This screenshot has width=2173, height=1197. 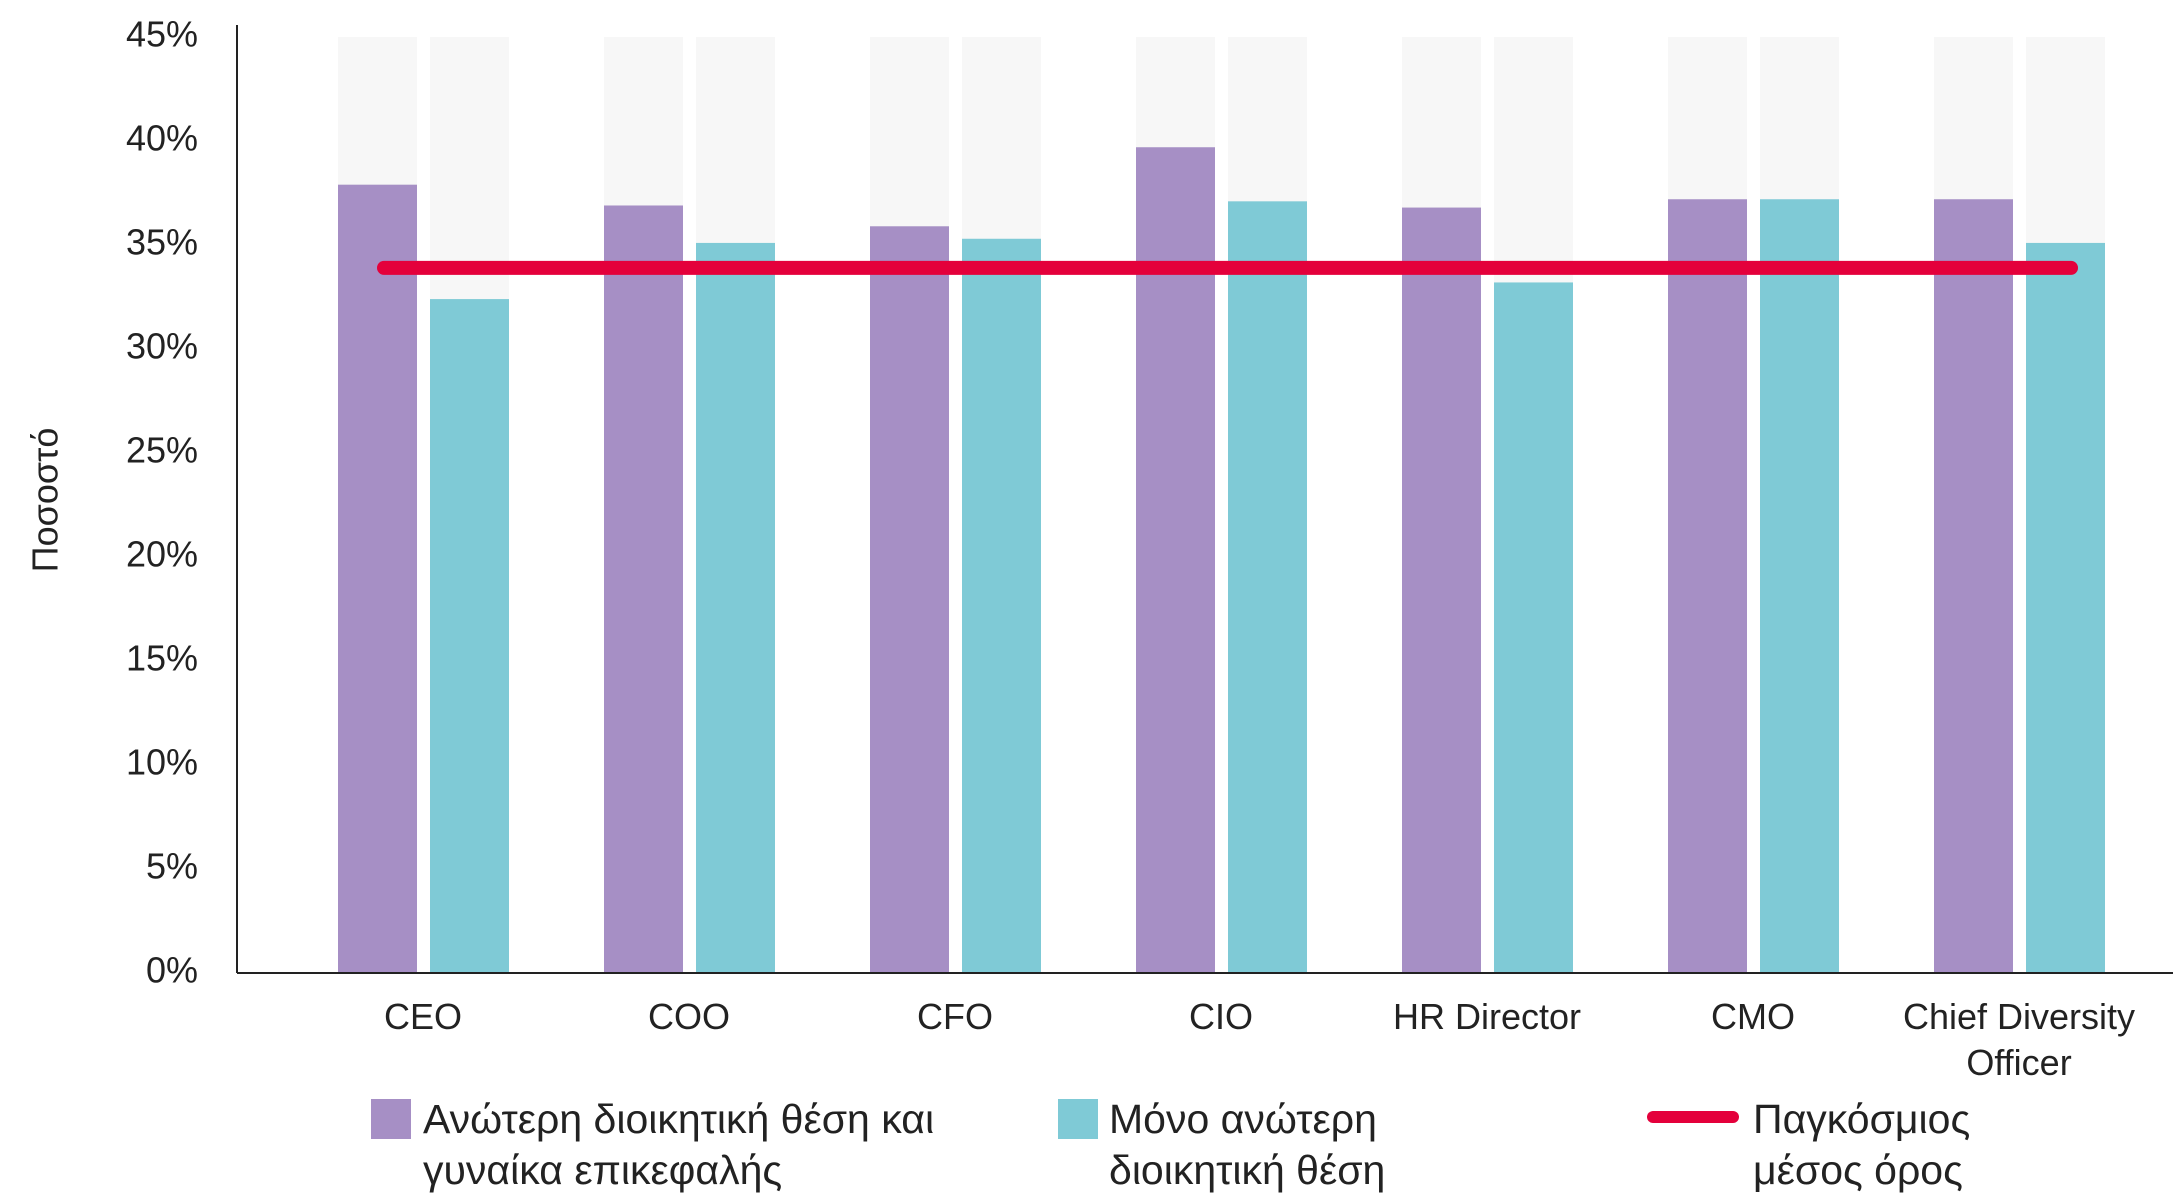 I want to click on y-tick-label: 30%, so click(x=162, y=346).